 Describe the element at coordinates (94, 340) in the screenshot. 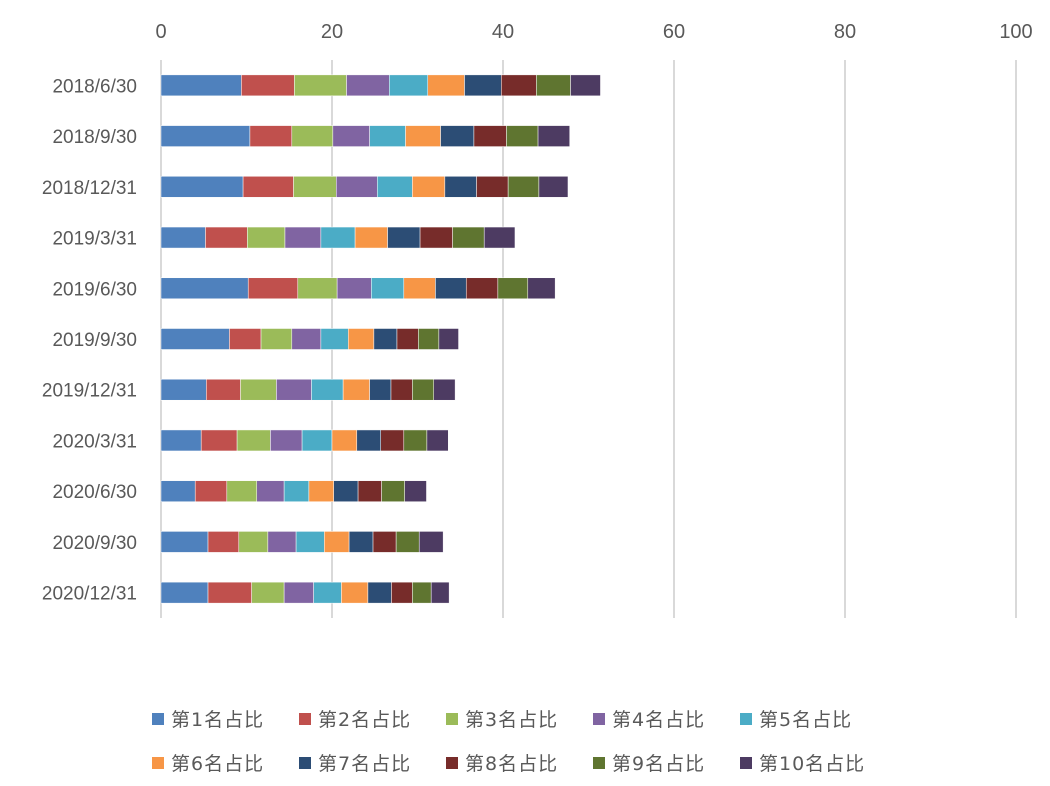

I see `category-label: 2019/9/30` at that location.